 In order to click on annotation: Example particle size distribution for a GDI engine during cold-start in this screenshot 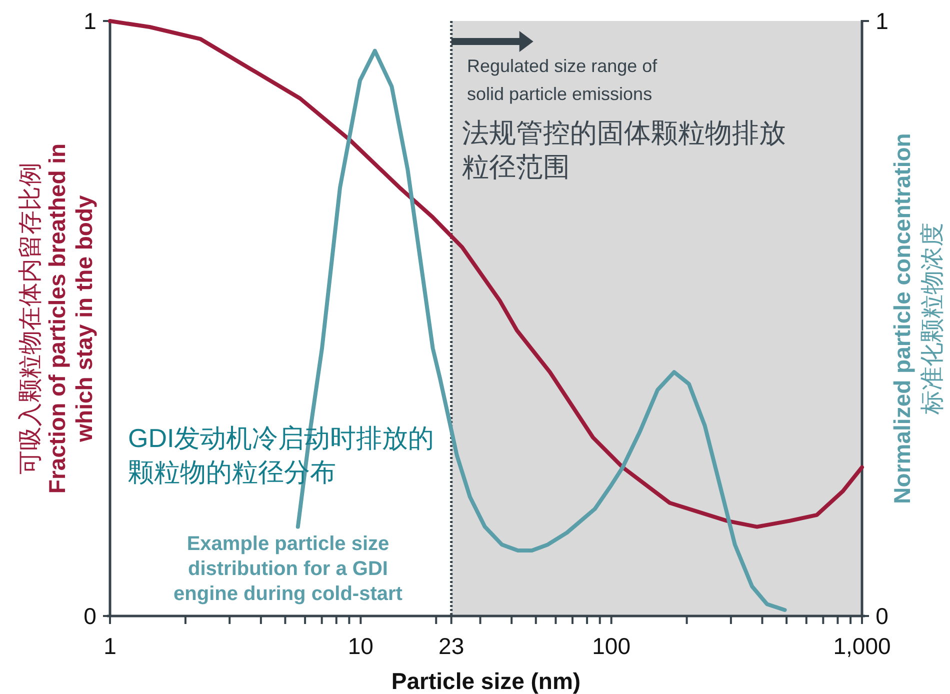, I will do `click(288, 569)`.